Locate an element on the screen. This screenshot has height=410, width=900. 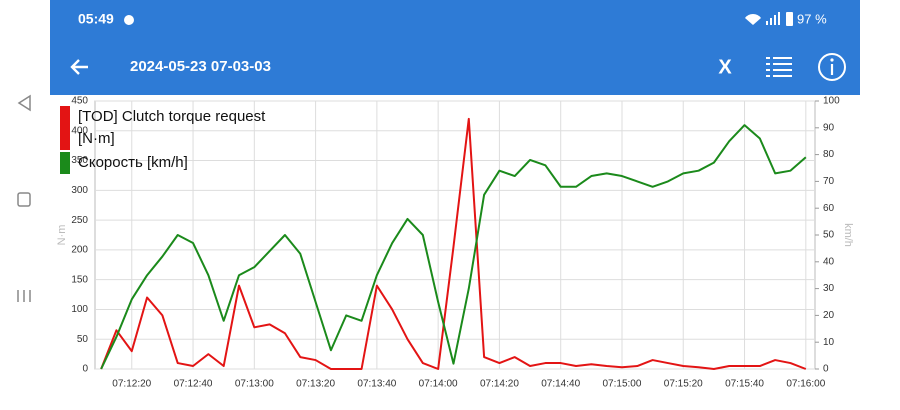
y-tick-label: 150 is located at coordinates (79, 279).